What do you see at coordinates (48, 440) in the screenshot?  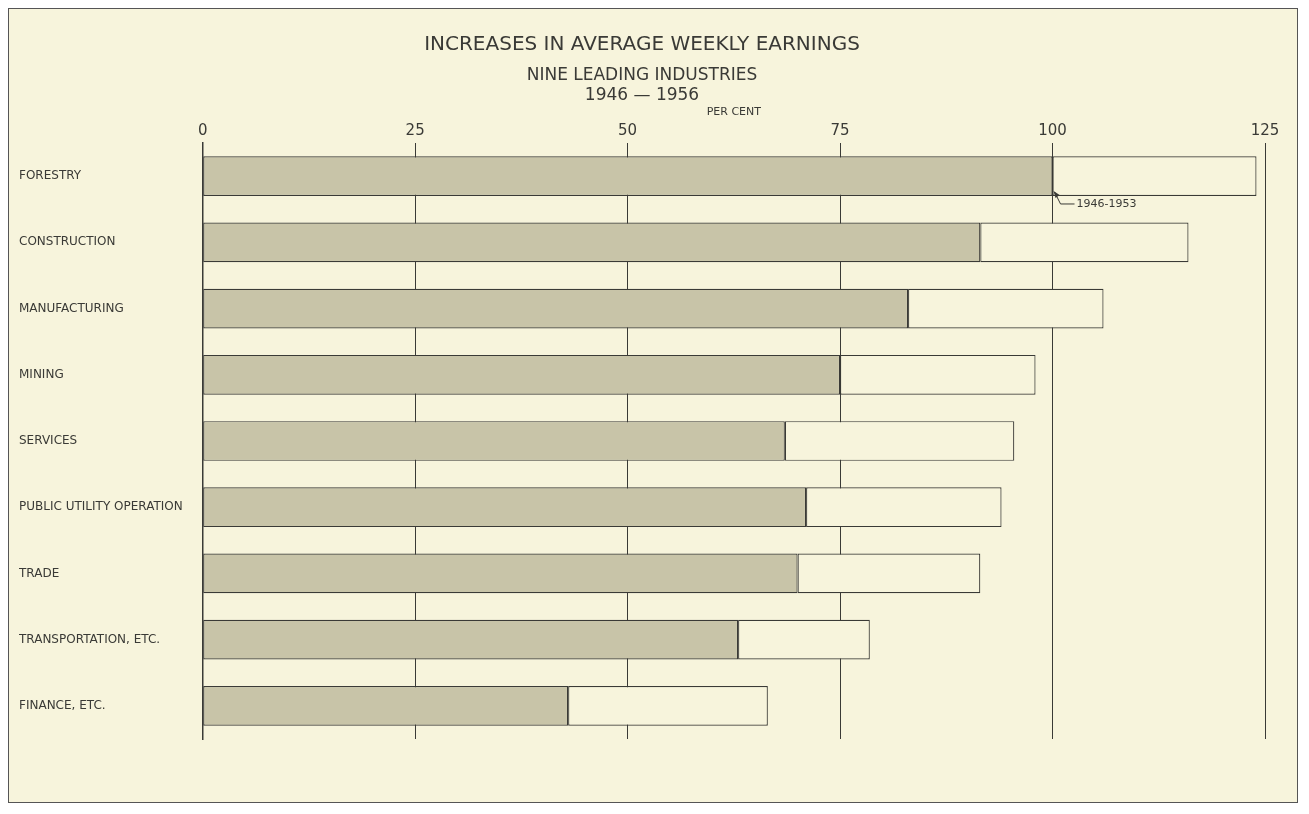 I see `y-tick-label: SERVICES` at bounding box center [48, 440].